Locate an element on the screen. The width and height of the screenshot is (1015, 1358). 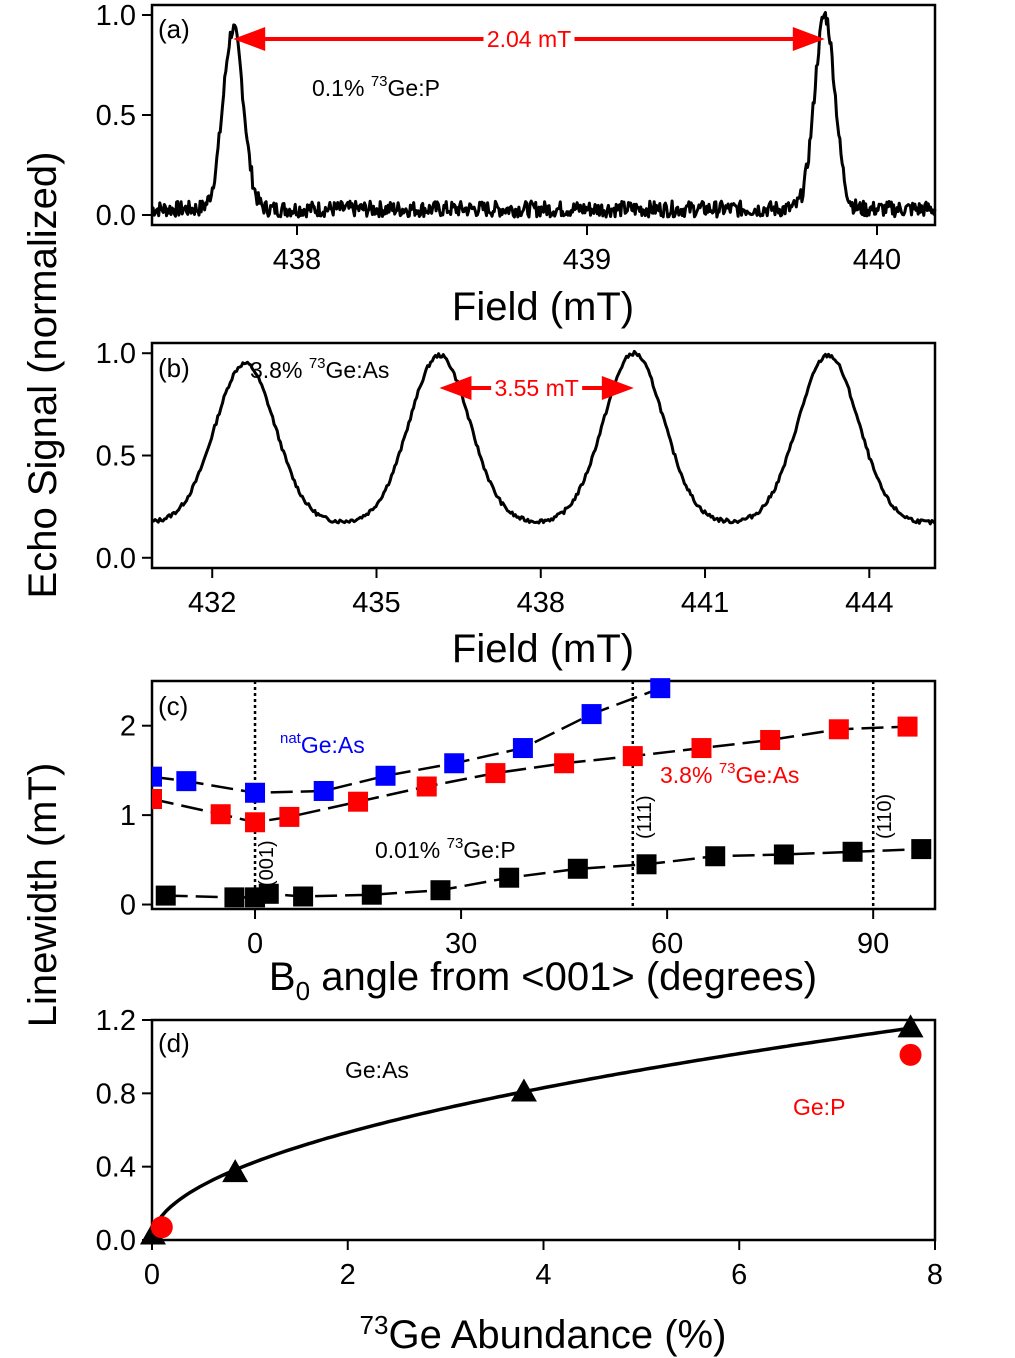
legend-001-ge-p: 0.01% 73Ge:P is located at coordinates (445, 849).